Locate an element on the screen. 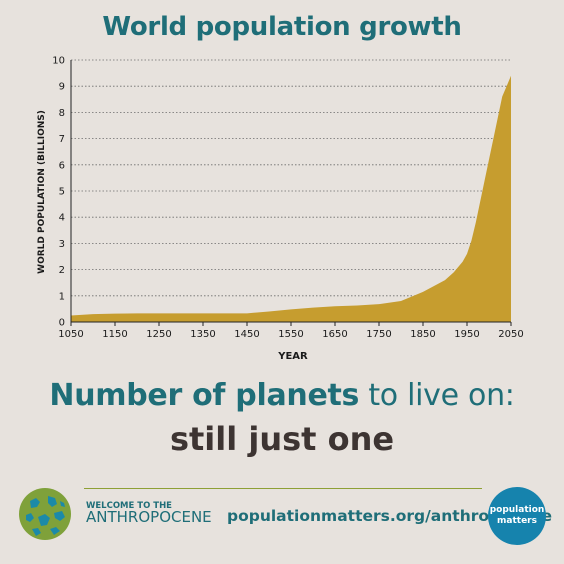 The width and height of the screenshot is (564, 564). x-tick-1350: 1350 is located at coordinates (202, 334).